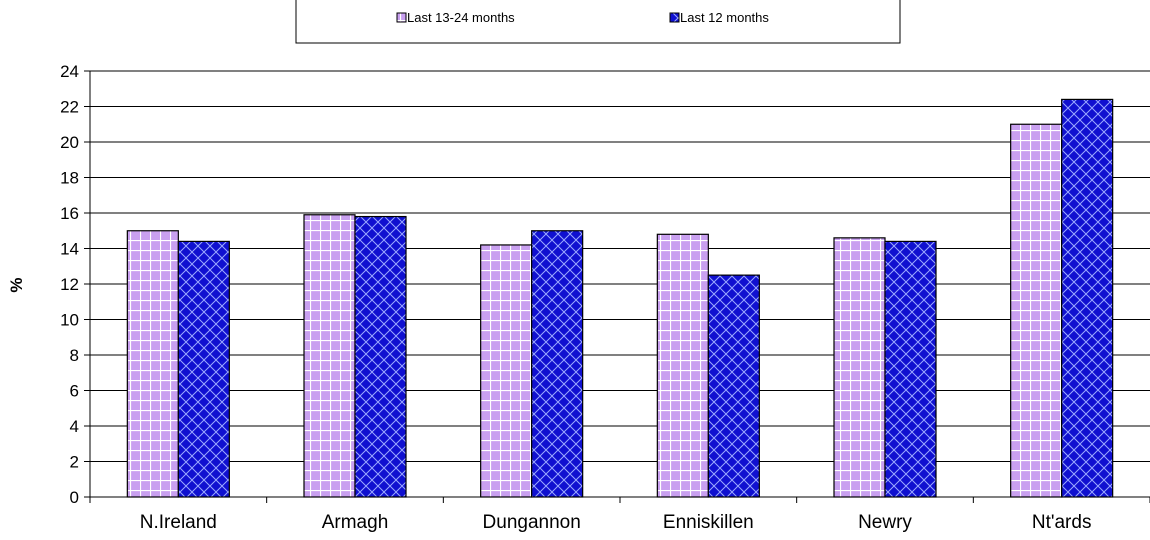 The image size is (1150, 540). I want to click on y-tick-label: 4, so click(74, 426).